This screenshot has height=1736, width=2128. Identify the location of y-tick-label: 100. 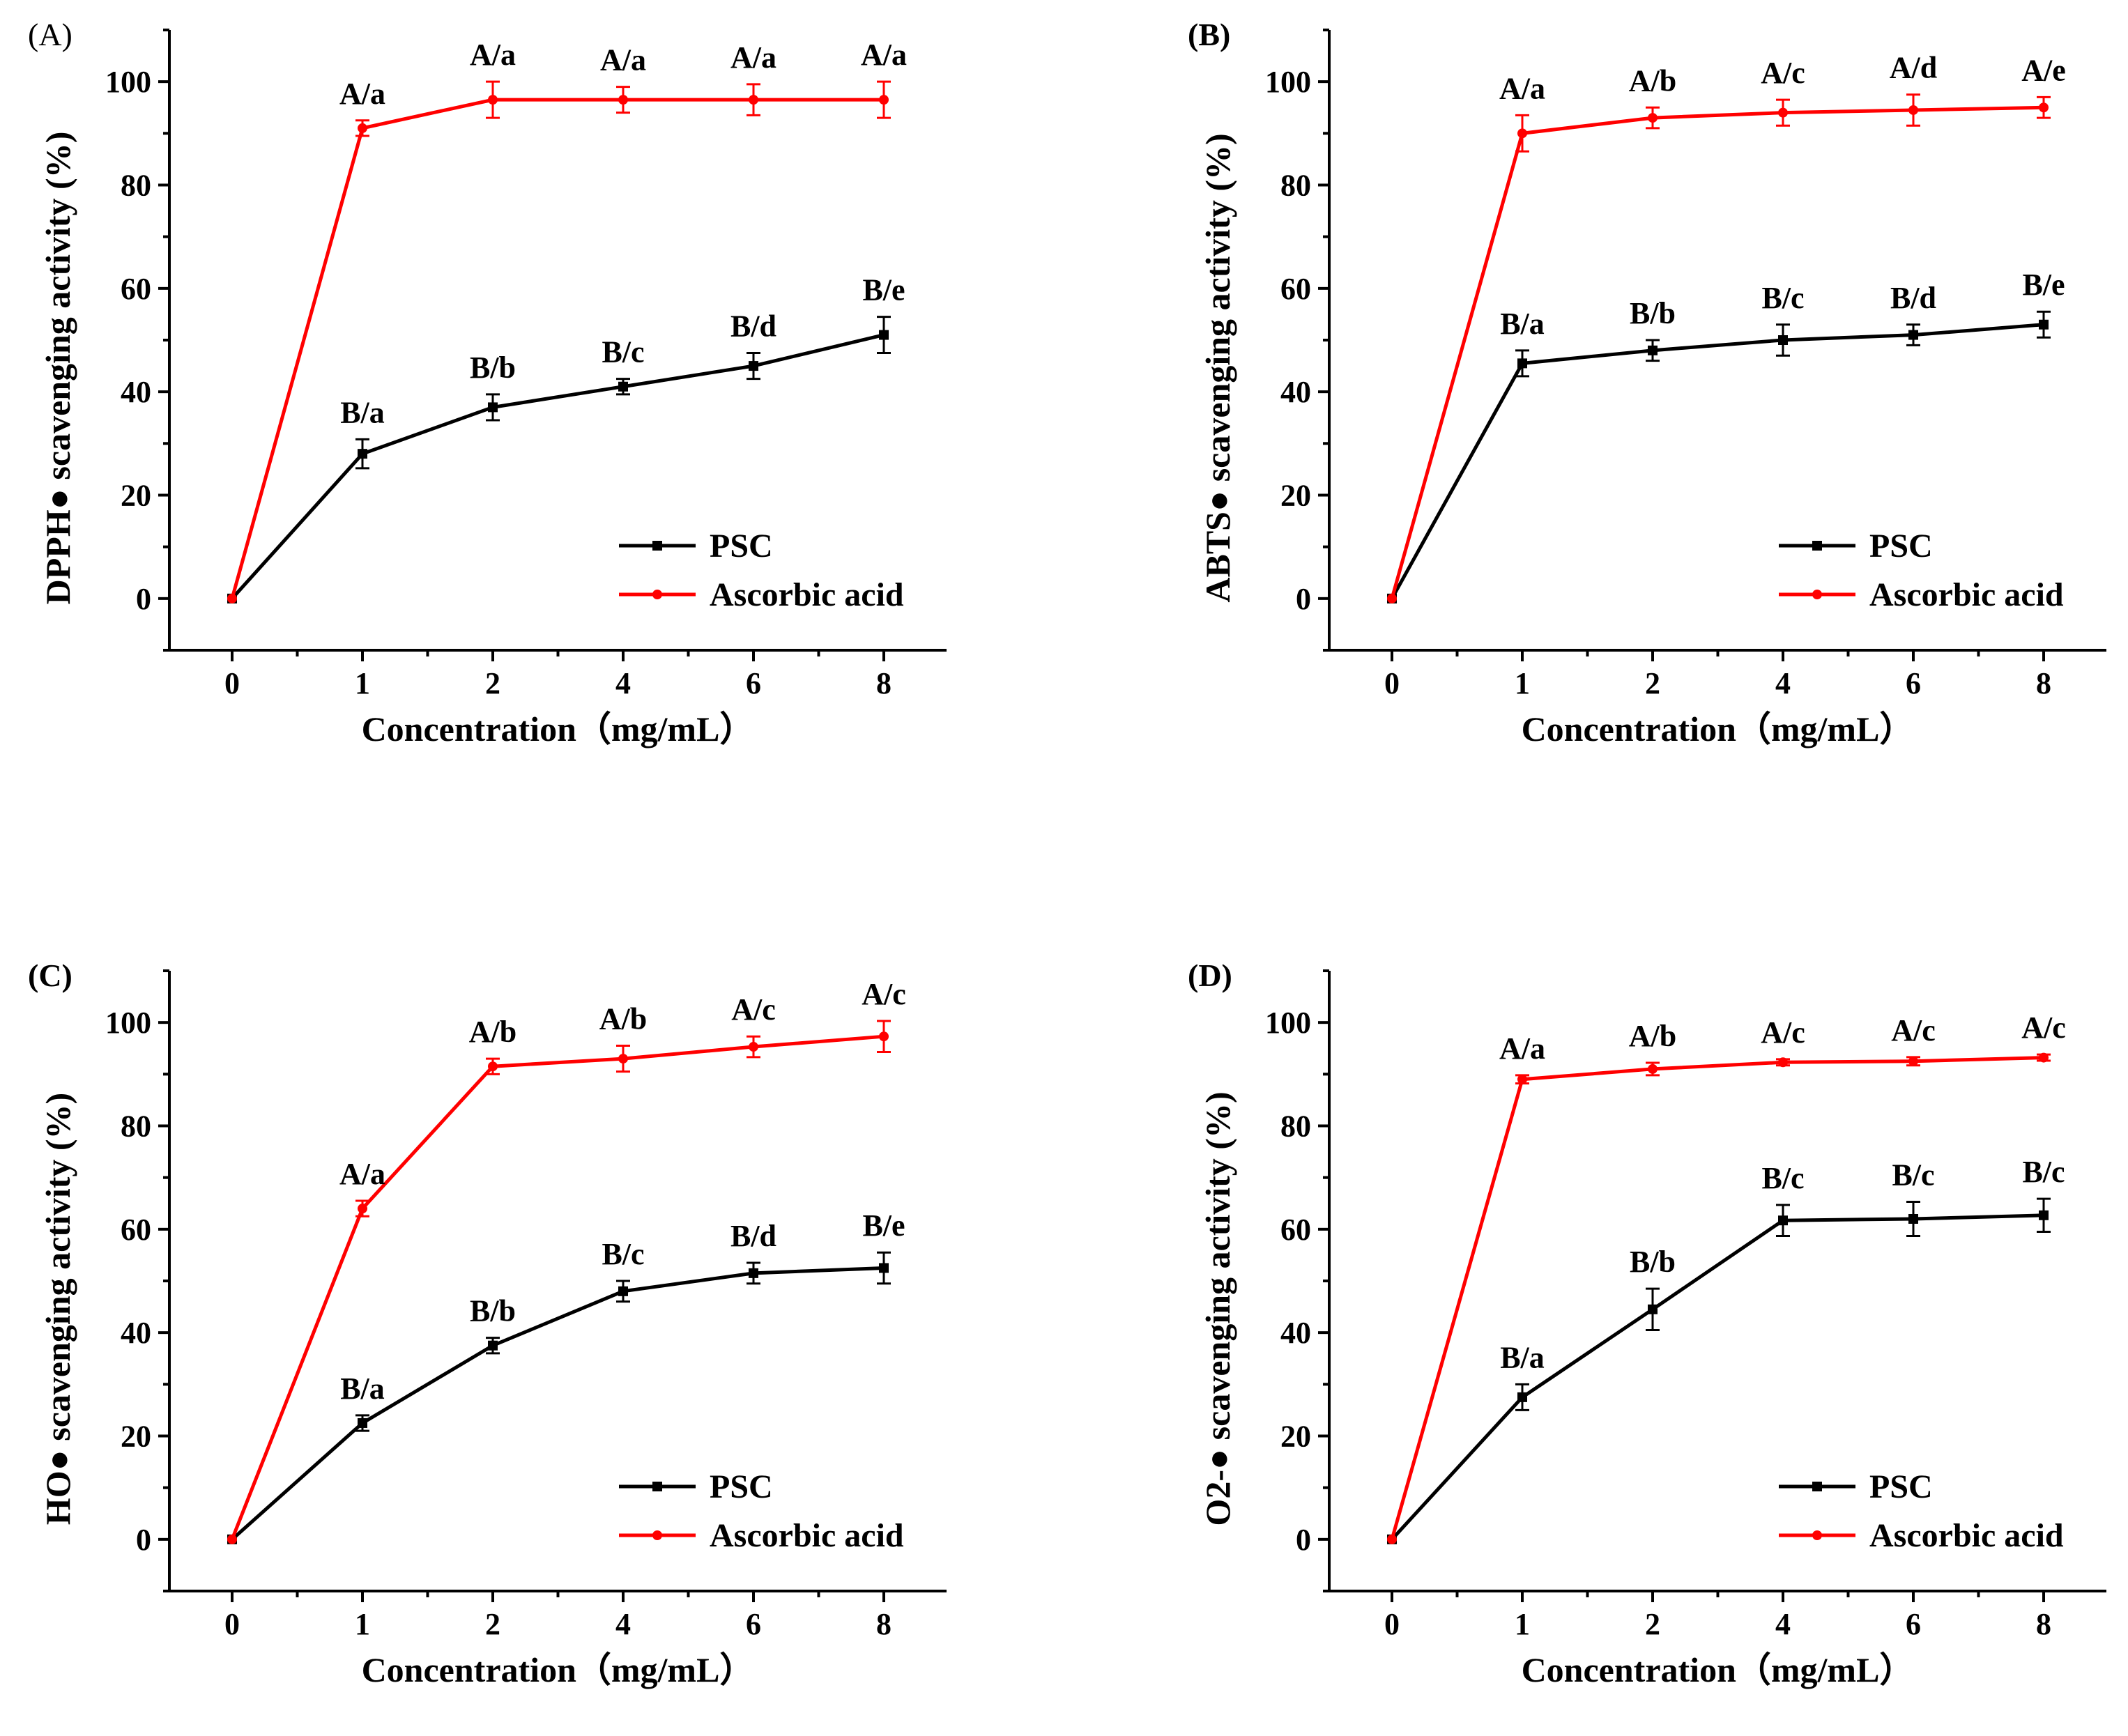
(1288, 82).